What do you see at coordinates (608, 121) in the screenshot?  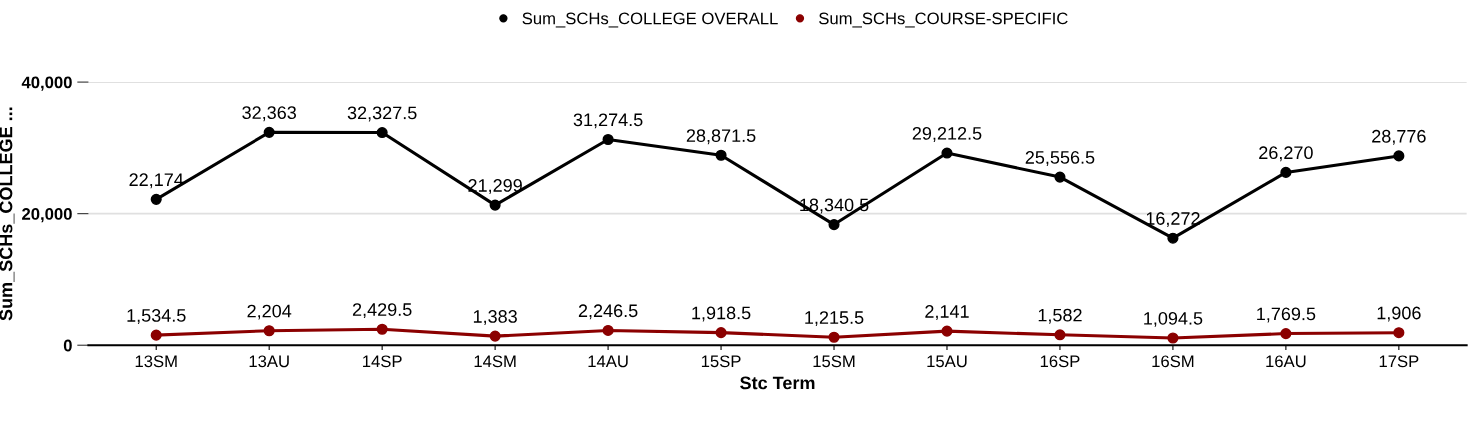 I see `data-label: 31,274.5` at bounding box center [608, 121].